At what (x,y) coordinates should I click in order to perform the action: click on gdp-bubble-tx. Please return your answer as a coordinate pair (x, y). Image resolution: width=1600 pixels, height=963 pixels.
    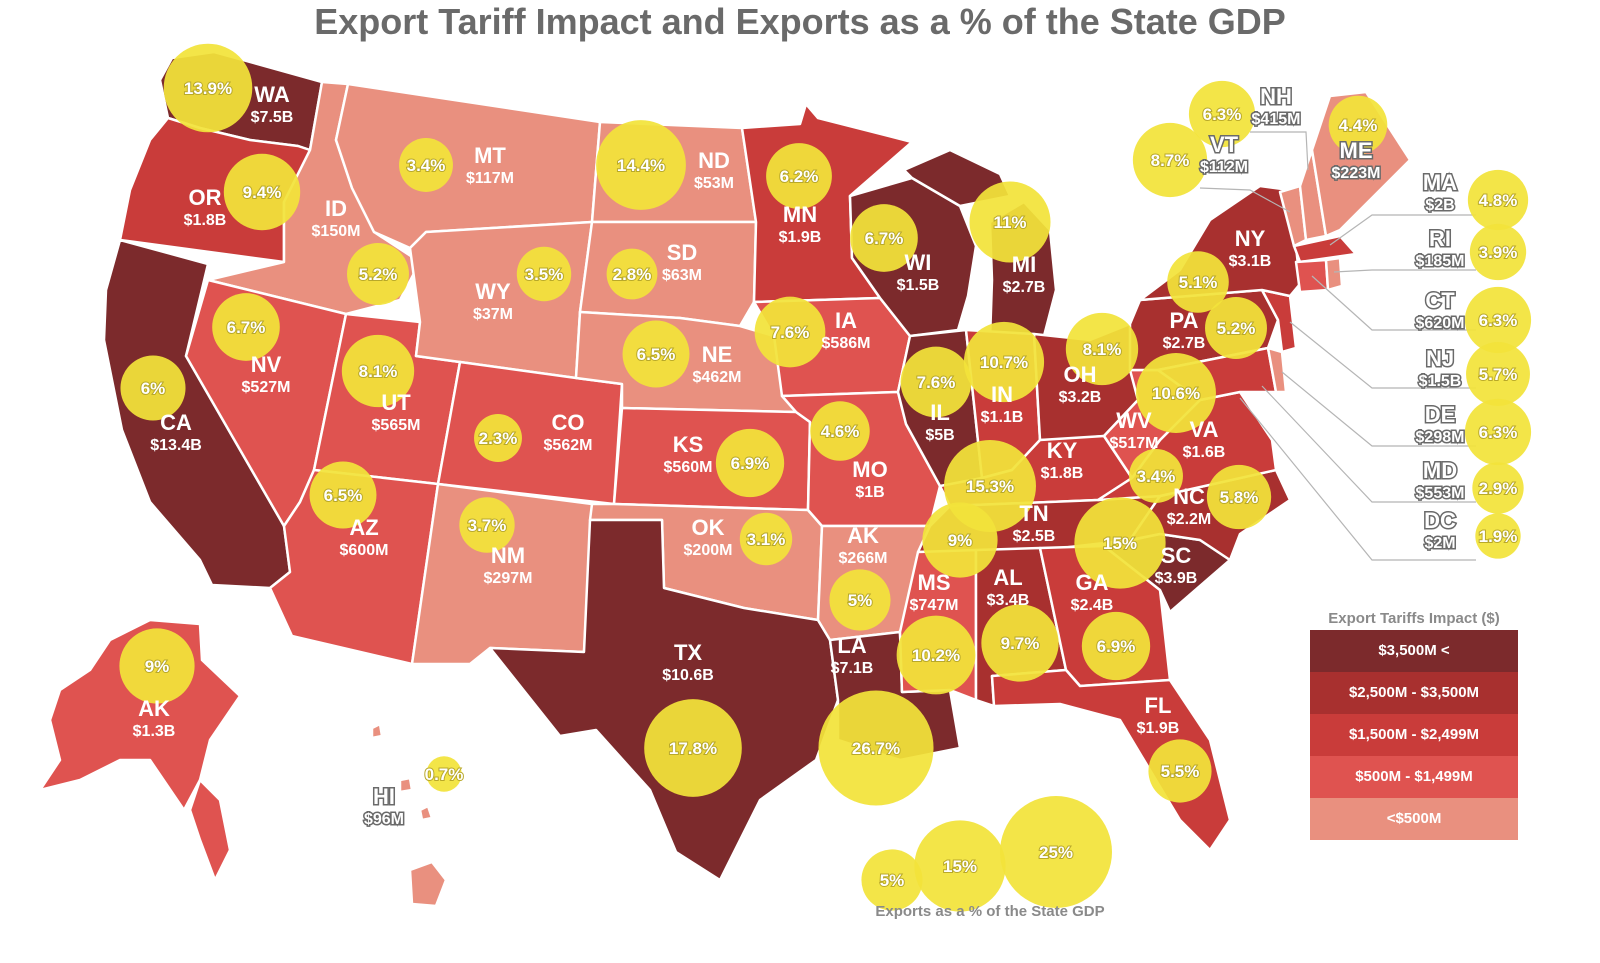
    Looking at the image, I should click on (693, 748).